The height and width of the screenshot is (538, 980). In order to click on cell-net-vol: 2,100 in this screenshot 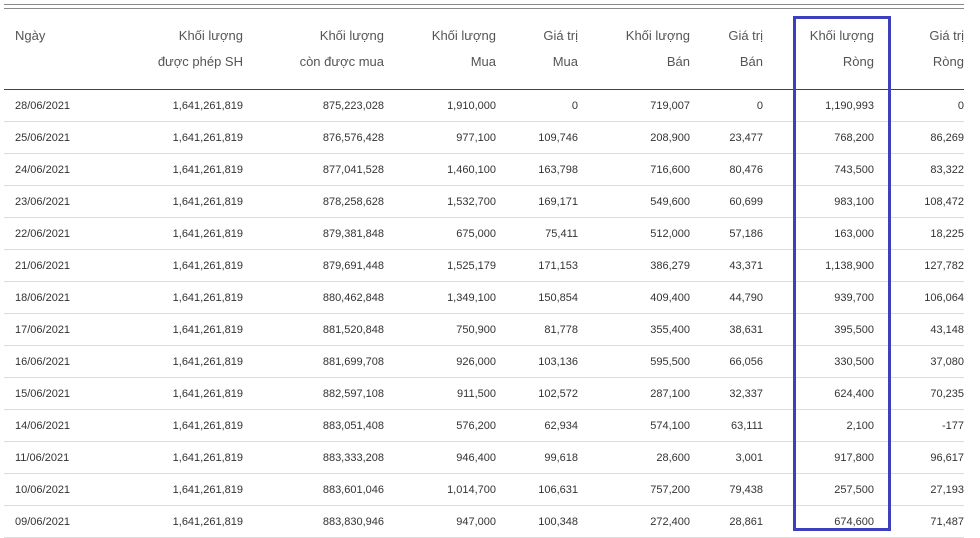, I will do `click(818, 425)`.